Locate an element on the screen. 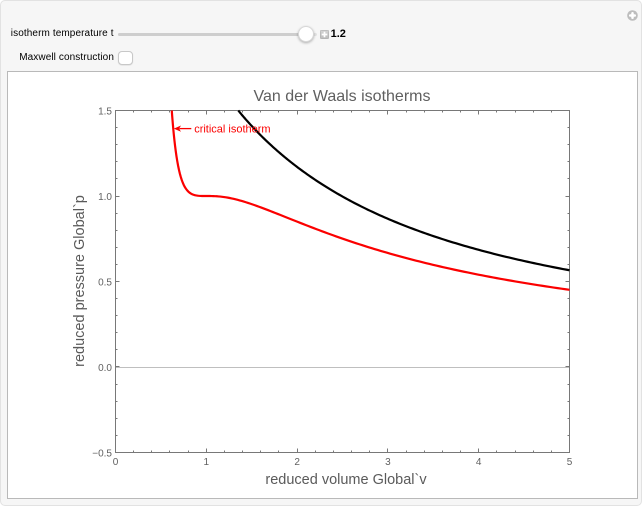  svg-text: 3 is located at coordinates (388, 462).